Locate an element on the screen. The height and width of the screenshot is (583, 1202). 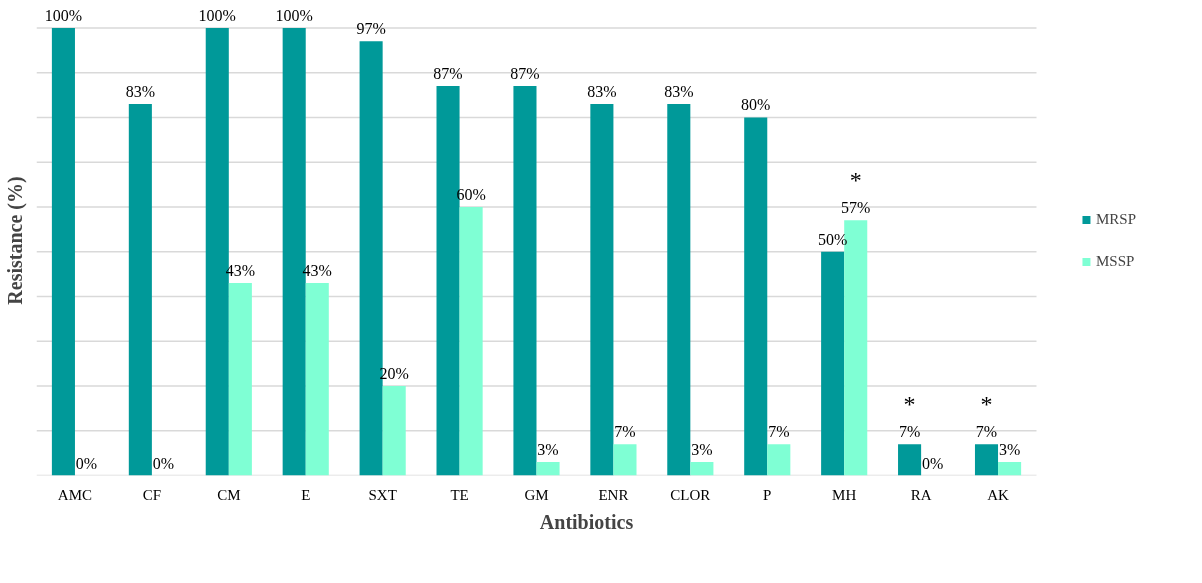
x-tick-label: GM is located at coordinates (536, 494).